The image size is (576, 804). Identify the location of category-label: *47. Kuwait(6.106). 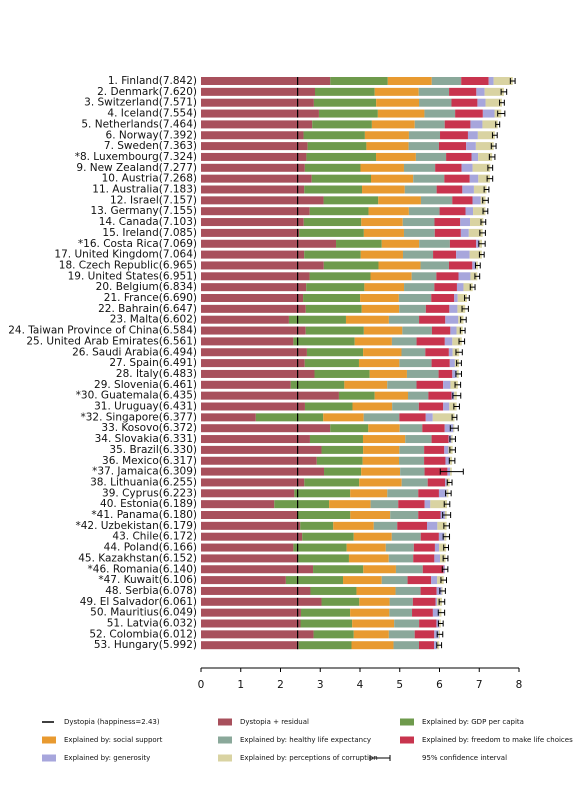
(147, 580).